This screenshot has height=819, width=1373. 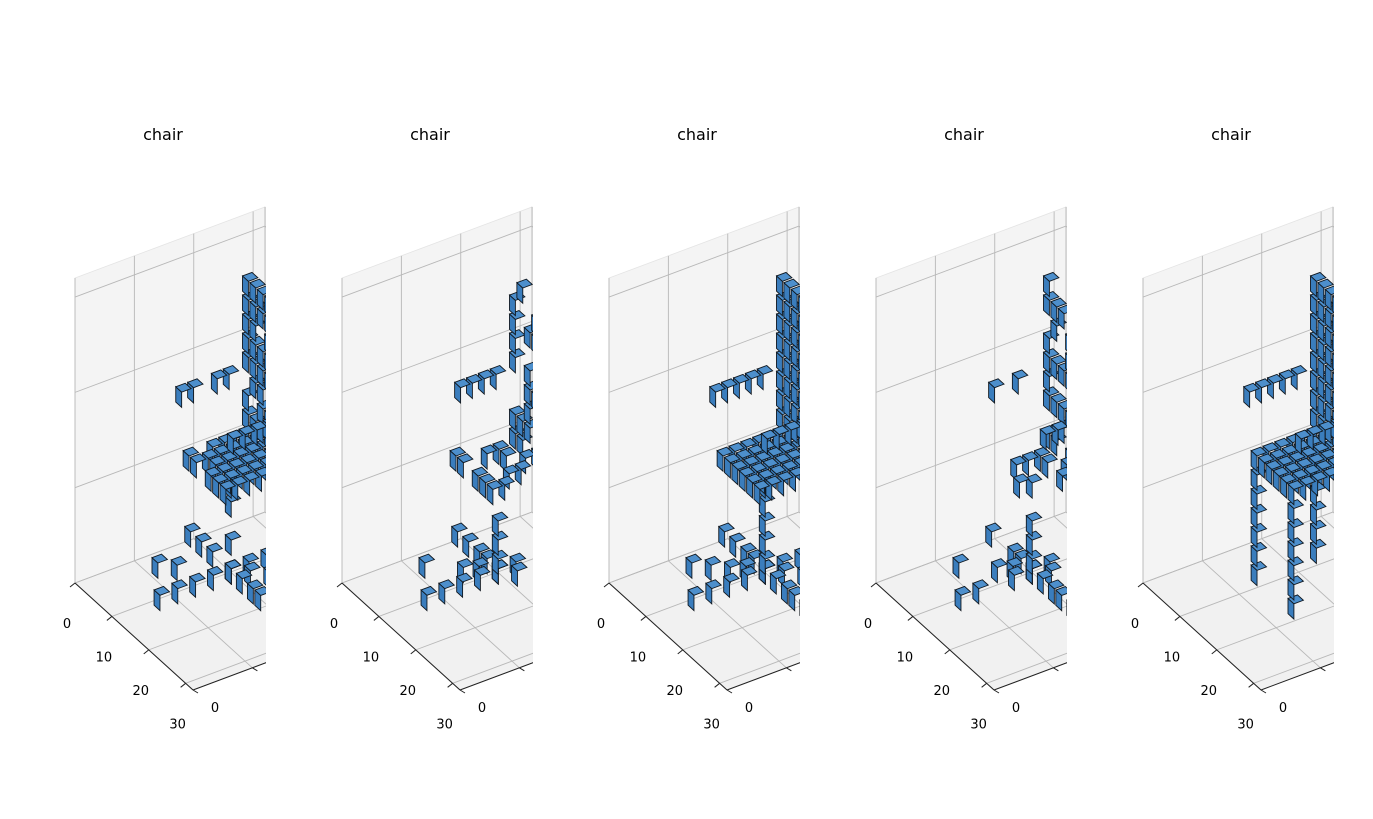 What do you see at coordinates (965, 428) in the screenshot?
I see `voxel-plot-4: 010203001020300102030chair` at bounding box center [965, 428].